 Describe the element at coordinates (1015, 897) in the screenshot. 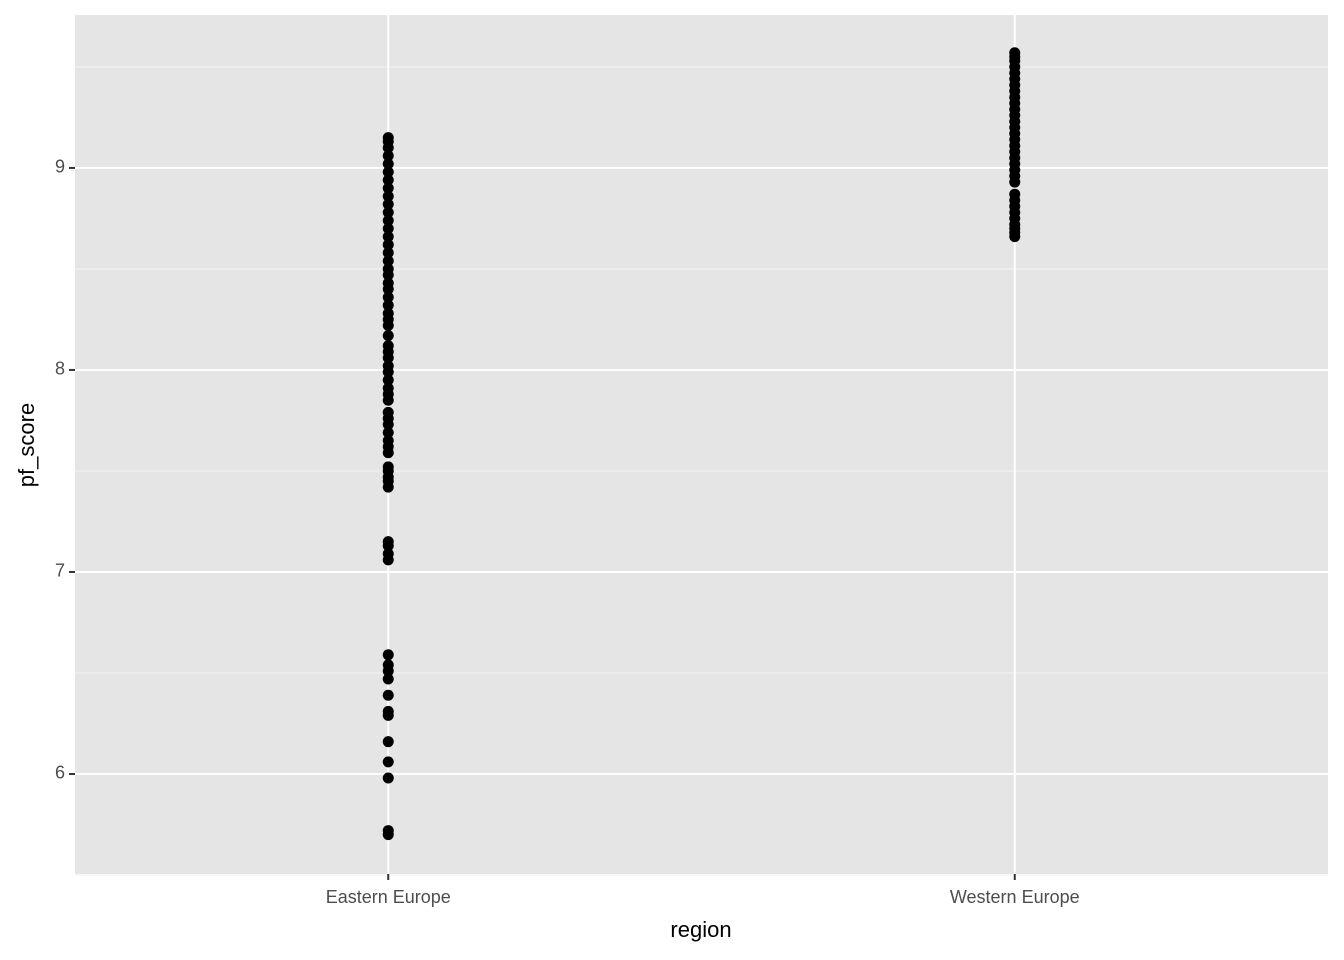

I see `x-tick-label: Western Europe` at that location.